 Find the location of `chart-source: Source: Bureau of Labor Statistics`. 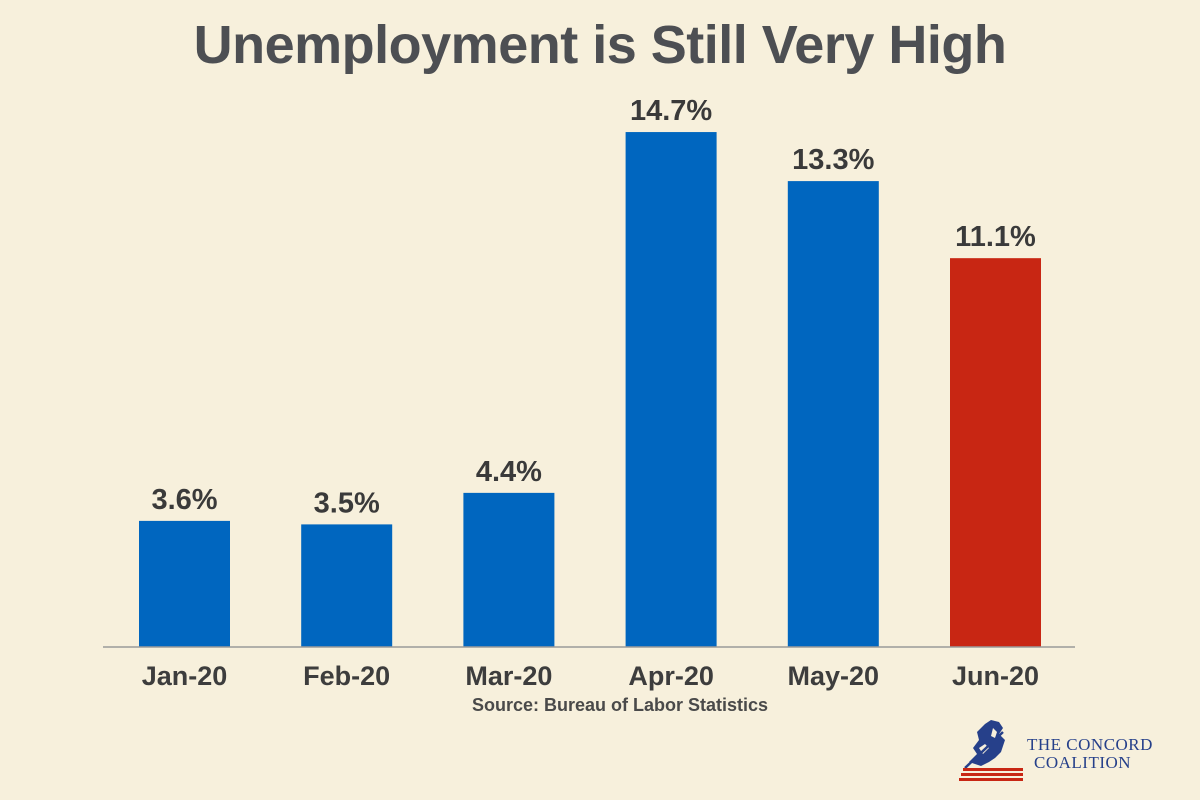

chart-source: Source: Bureau of Labor Statistics is located at coordinates (620, 705).